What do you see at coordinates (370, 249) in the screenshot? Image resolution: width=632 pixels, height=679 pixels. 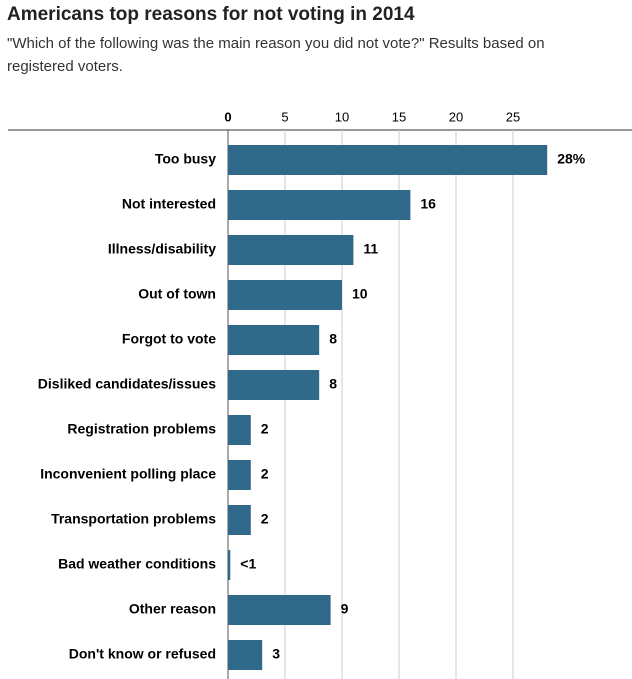 I see `data-label: 11` at bounding box center [370, 249].